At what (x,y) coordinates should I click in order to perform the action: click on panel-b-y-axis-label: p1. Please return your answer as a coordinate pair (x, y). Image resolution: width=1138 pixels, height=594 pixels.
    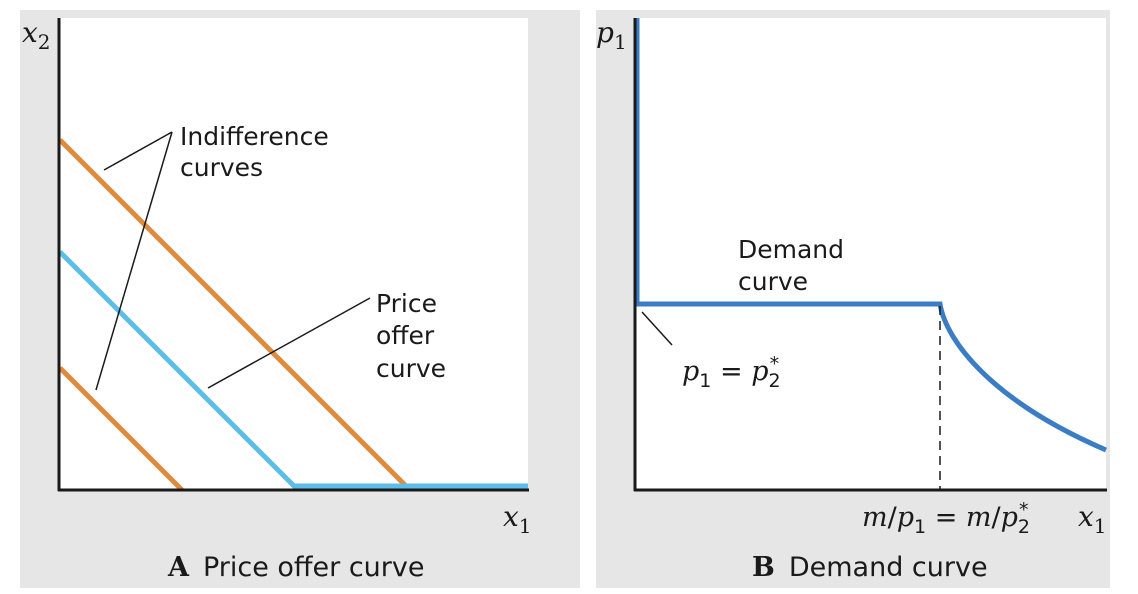
    Looking at the image, I should click on (611, 35).